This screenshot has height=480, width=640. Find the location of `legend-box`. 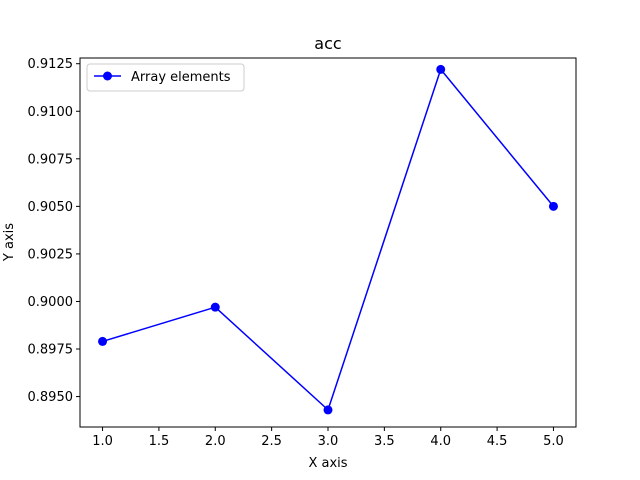

legend-box is located at coordinates (165, 77).